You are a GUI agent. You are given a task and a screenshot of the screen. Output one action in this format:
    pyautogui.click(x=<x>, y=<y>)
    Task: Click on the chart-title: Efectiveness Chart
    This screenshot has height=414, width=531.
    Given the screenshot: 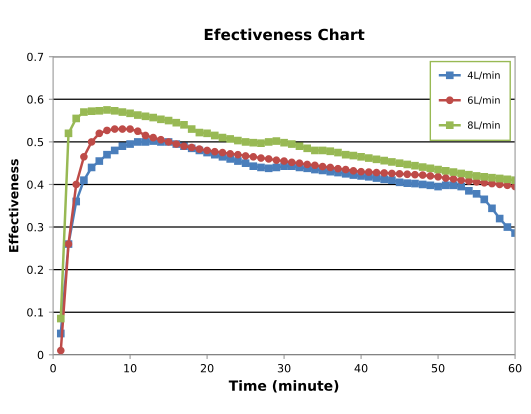 What is the action you would take?
    pyautogui.click(x=284, y=34)
    